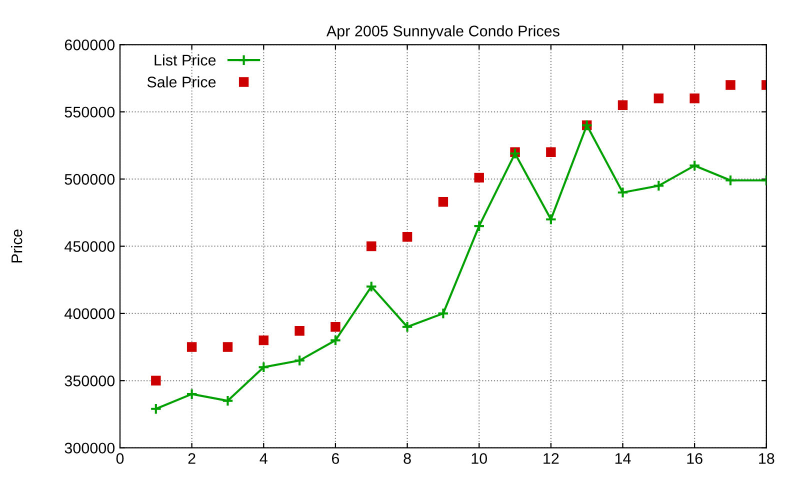 This screenshot has height=480, width=800. What do you see at coordinates (480, 458) in the screenshot?
I see `x-tick-label: 10` at bounding box center [480, 458].